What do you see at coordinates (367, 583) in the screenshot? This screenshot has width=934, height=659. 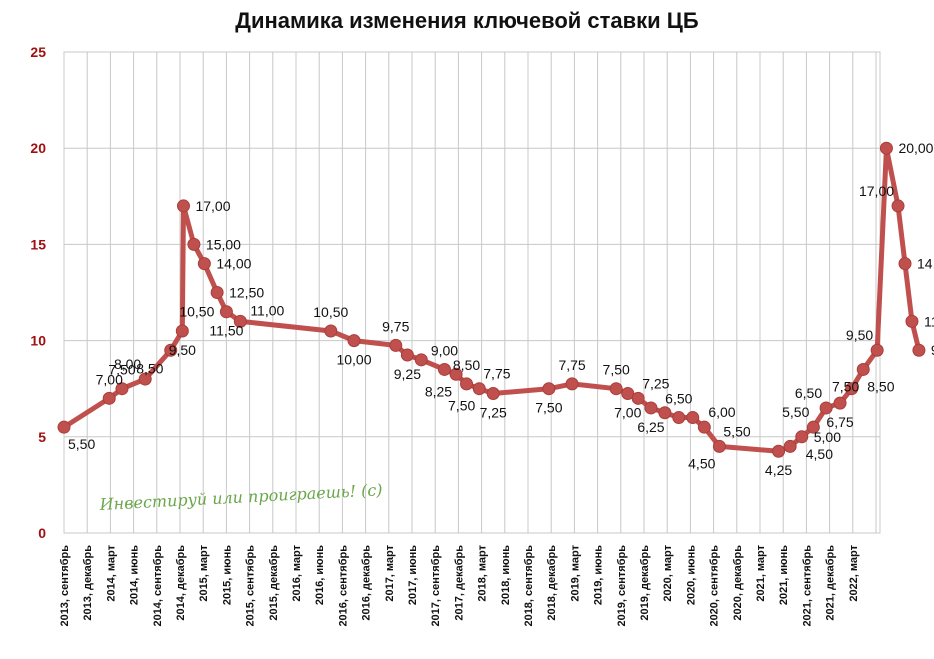 I see `x-tick-label: 2016, декабрь` at bounding box center [367, 583].